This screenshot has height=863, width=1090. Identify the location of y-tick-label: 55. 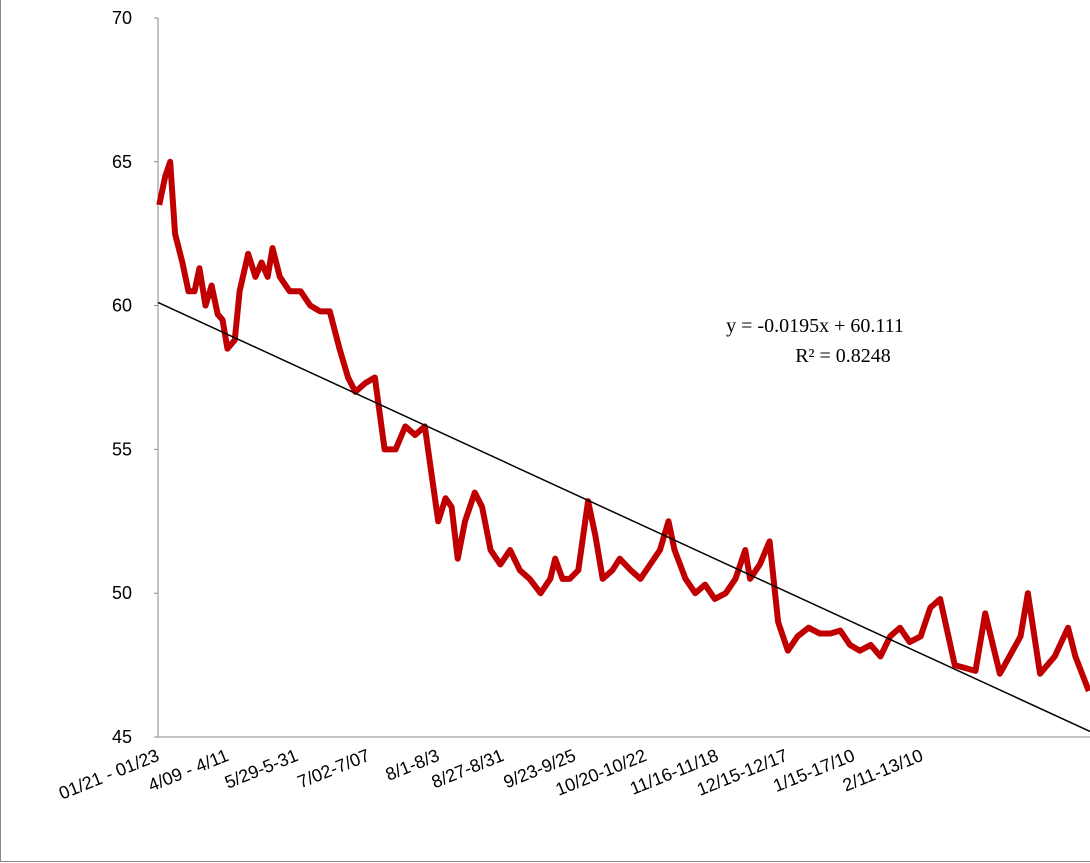
(122, 449).